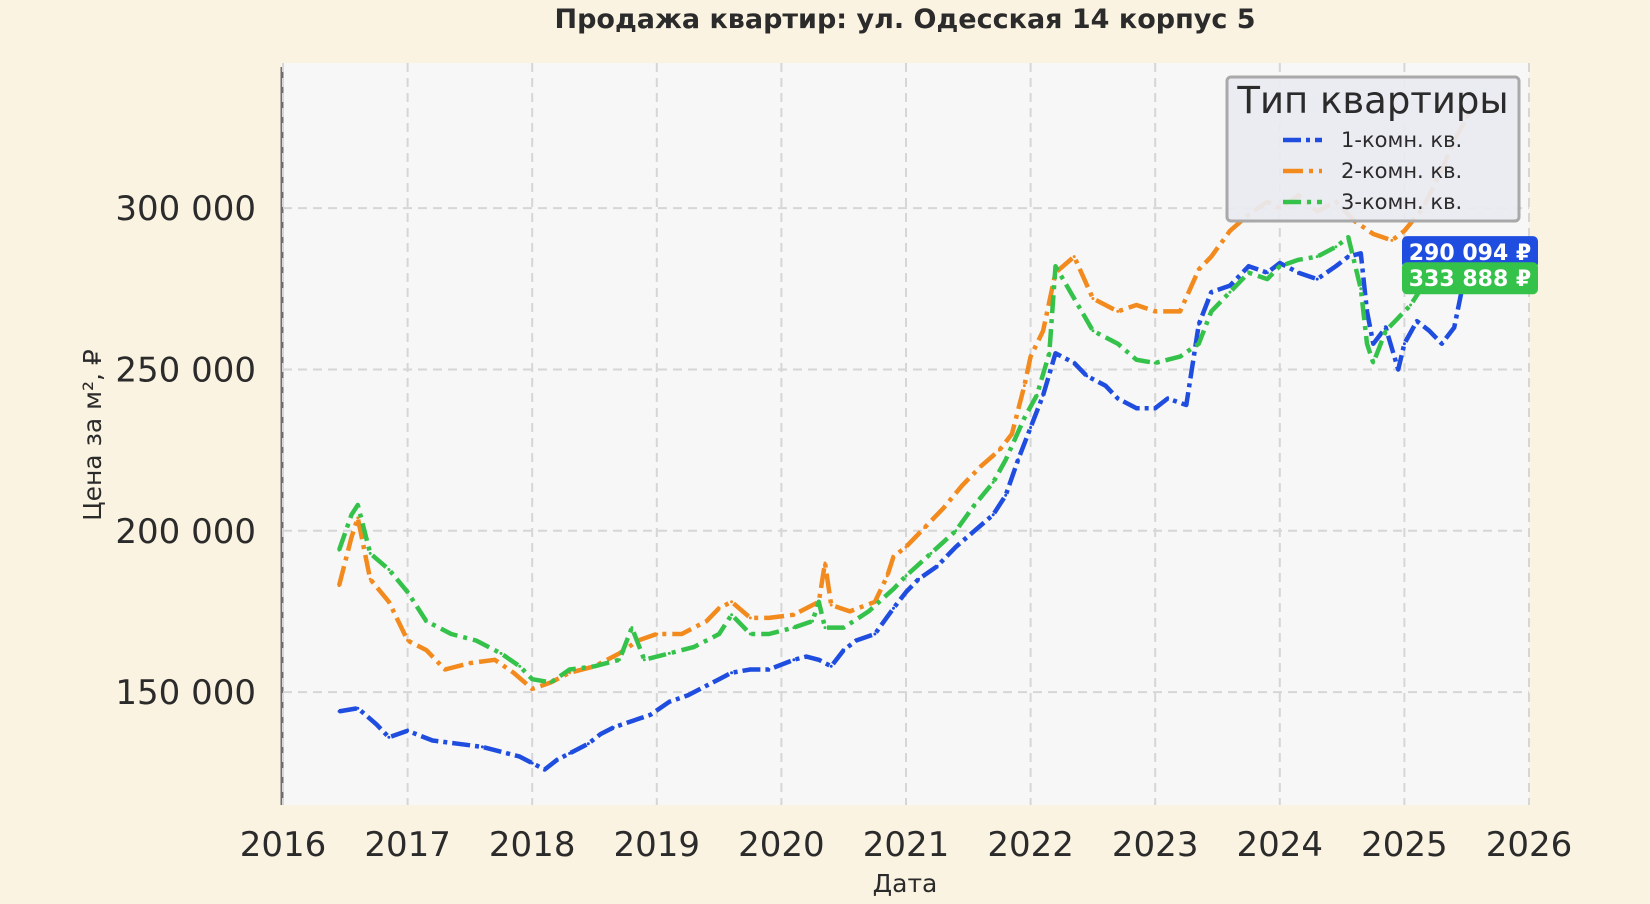  I want to click on legend-entry-label: 1-комн. кв., so click(1401, 140).